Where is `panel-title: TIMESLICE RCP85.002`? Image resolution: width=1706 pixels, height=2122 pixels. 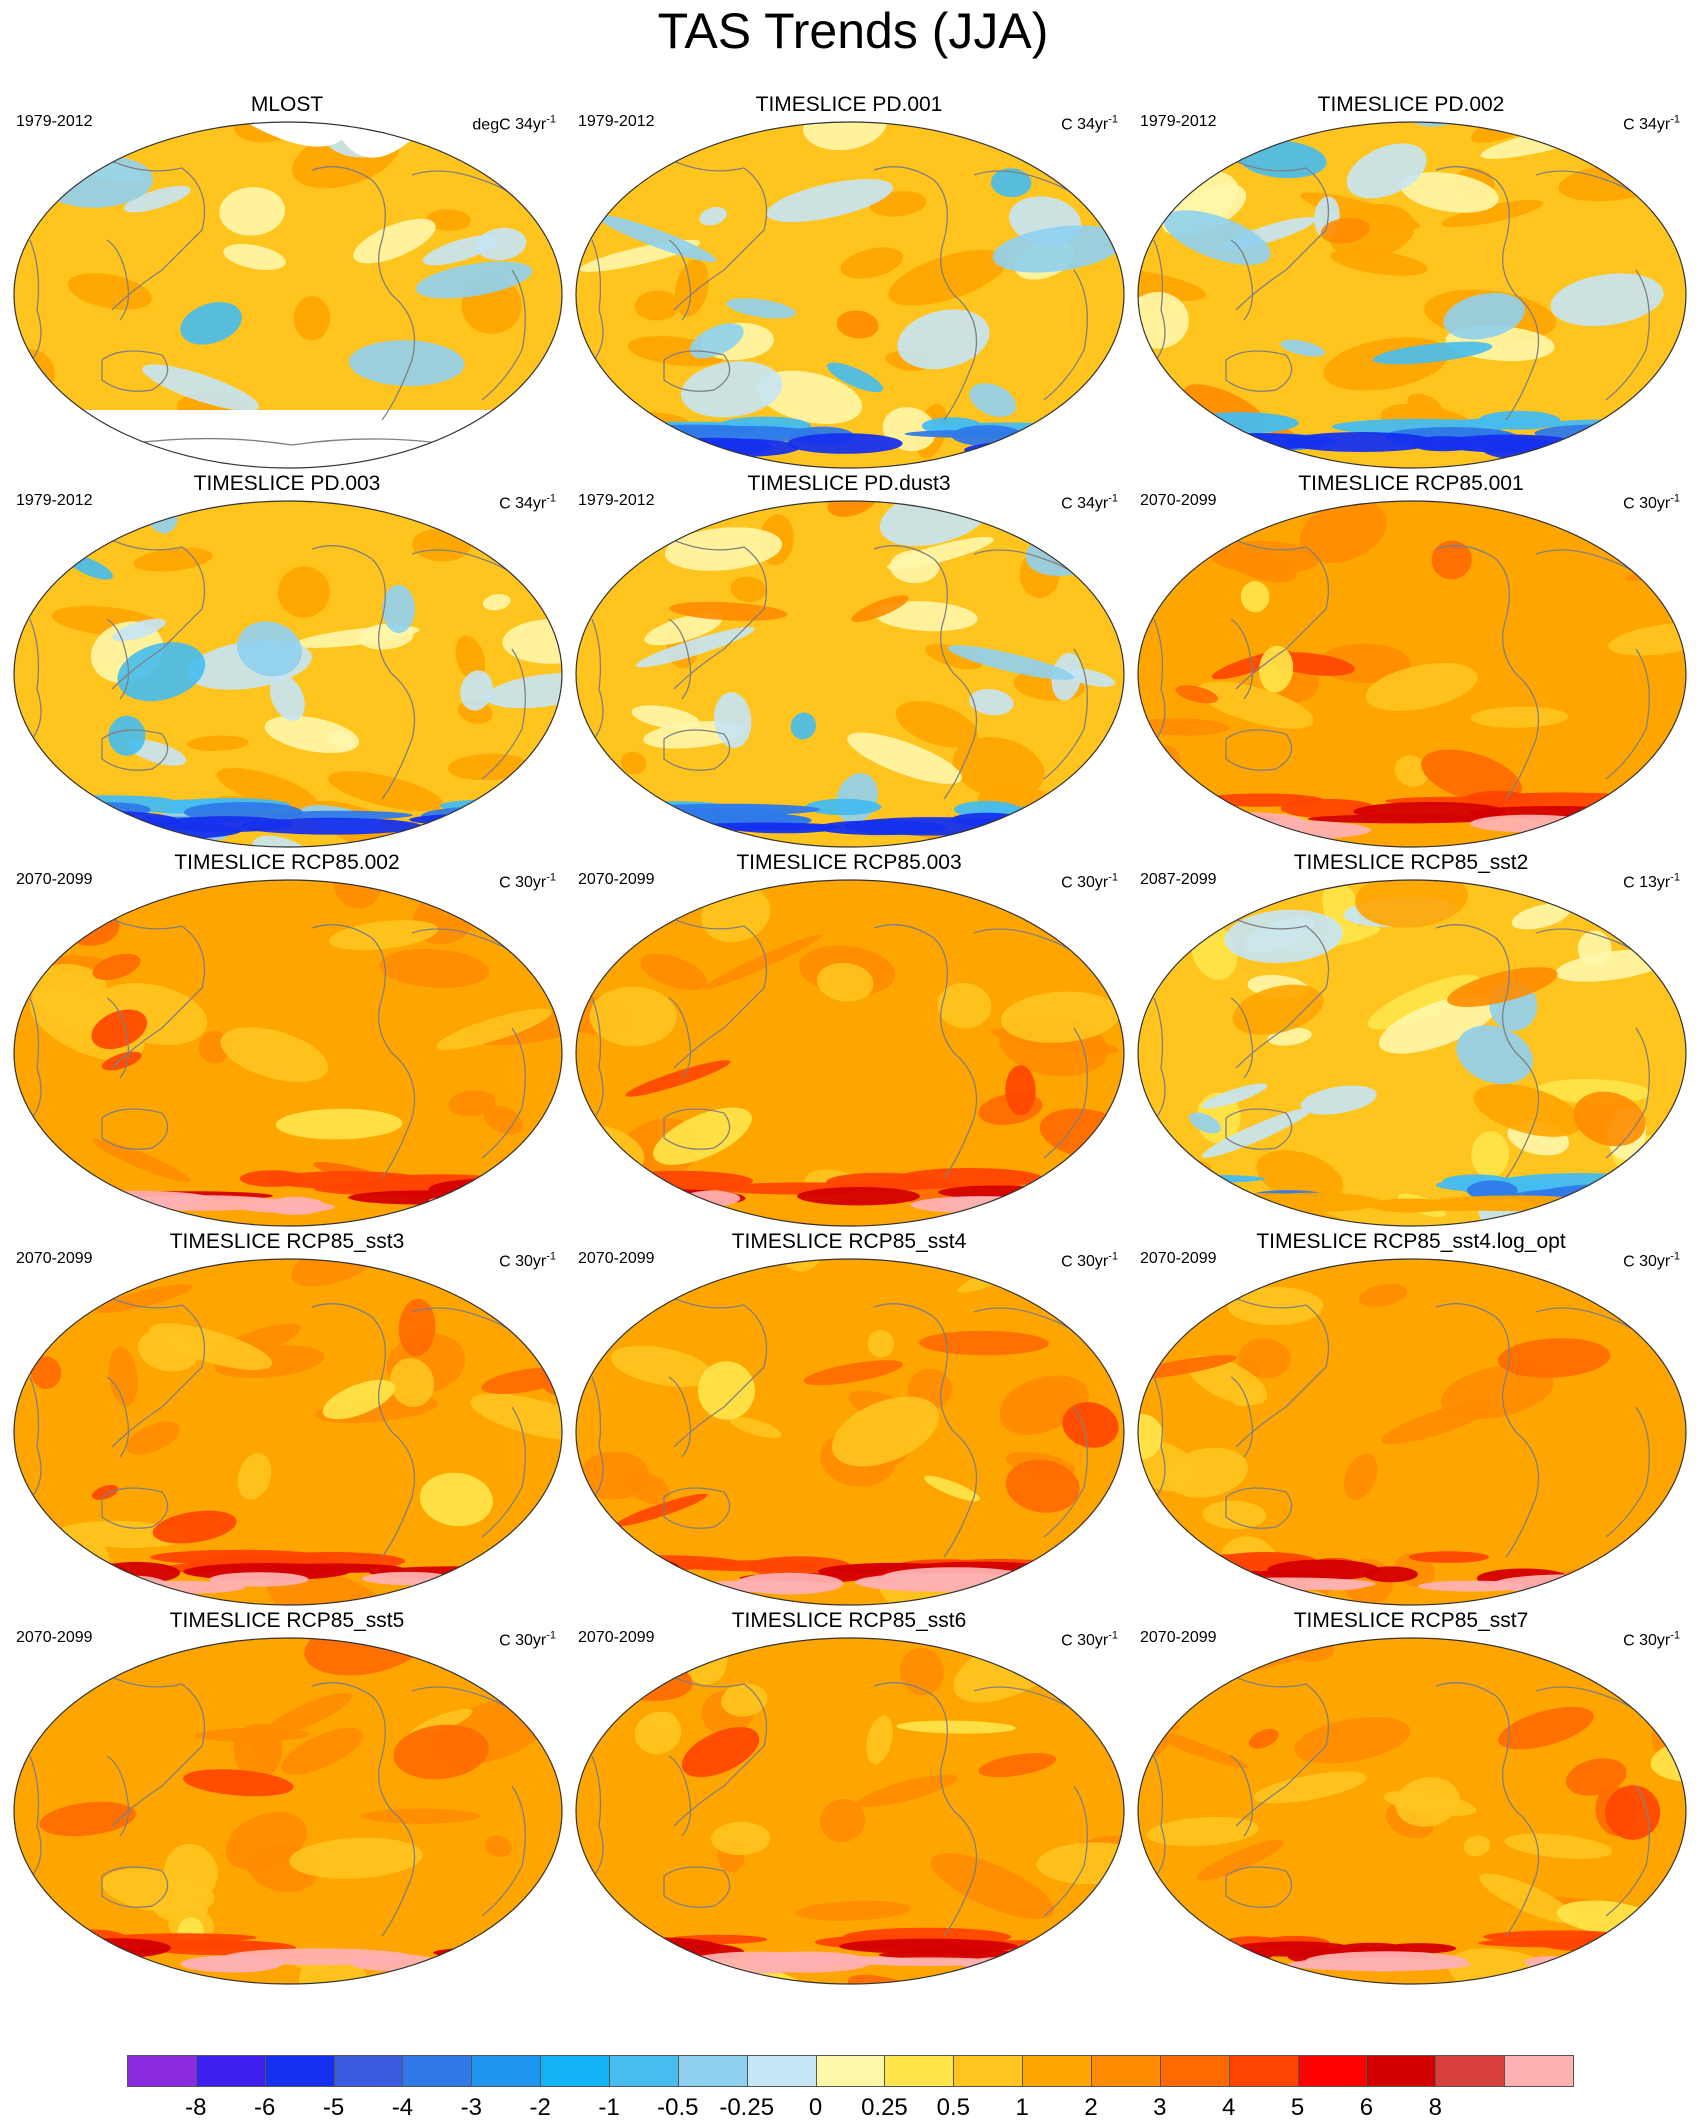
panel-title: TIMESLICE RCP85.002 is located at coordinates (287, 862).